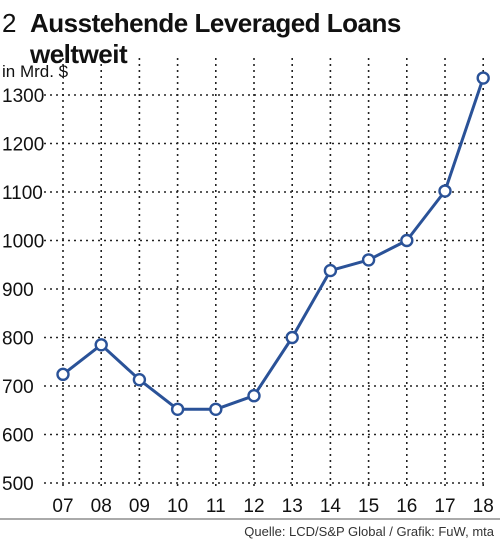 The width and height of the screenshot is (500, 545). Describe the element at coordinates (18, 387) in the screenshot. I see `y-tick-label: 700` at that location.